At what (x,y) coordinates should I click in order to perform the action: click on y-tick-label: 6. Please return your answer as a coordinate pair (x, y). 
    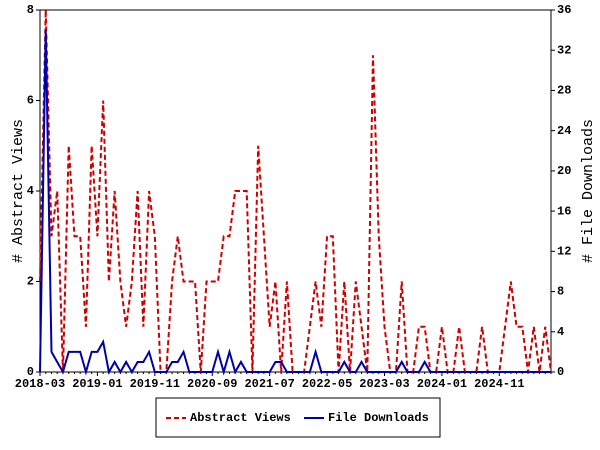
    Looking at the image, I should click on (30, 101).